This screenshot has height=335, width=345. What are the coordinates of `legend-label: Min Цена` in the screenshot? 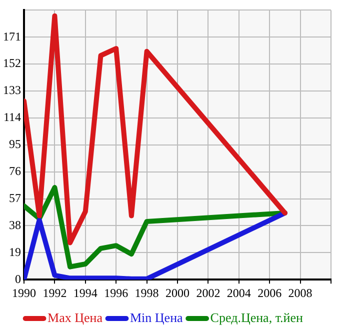 It's located at (157, 317).